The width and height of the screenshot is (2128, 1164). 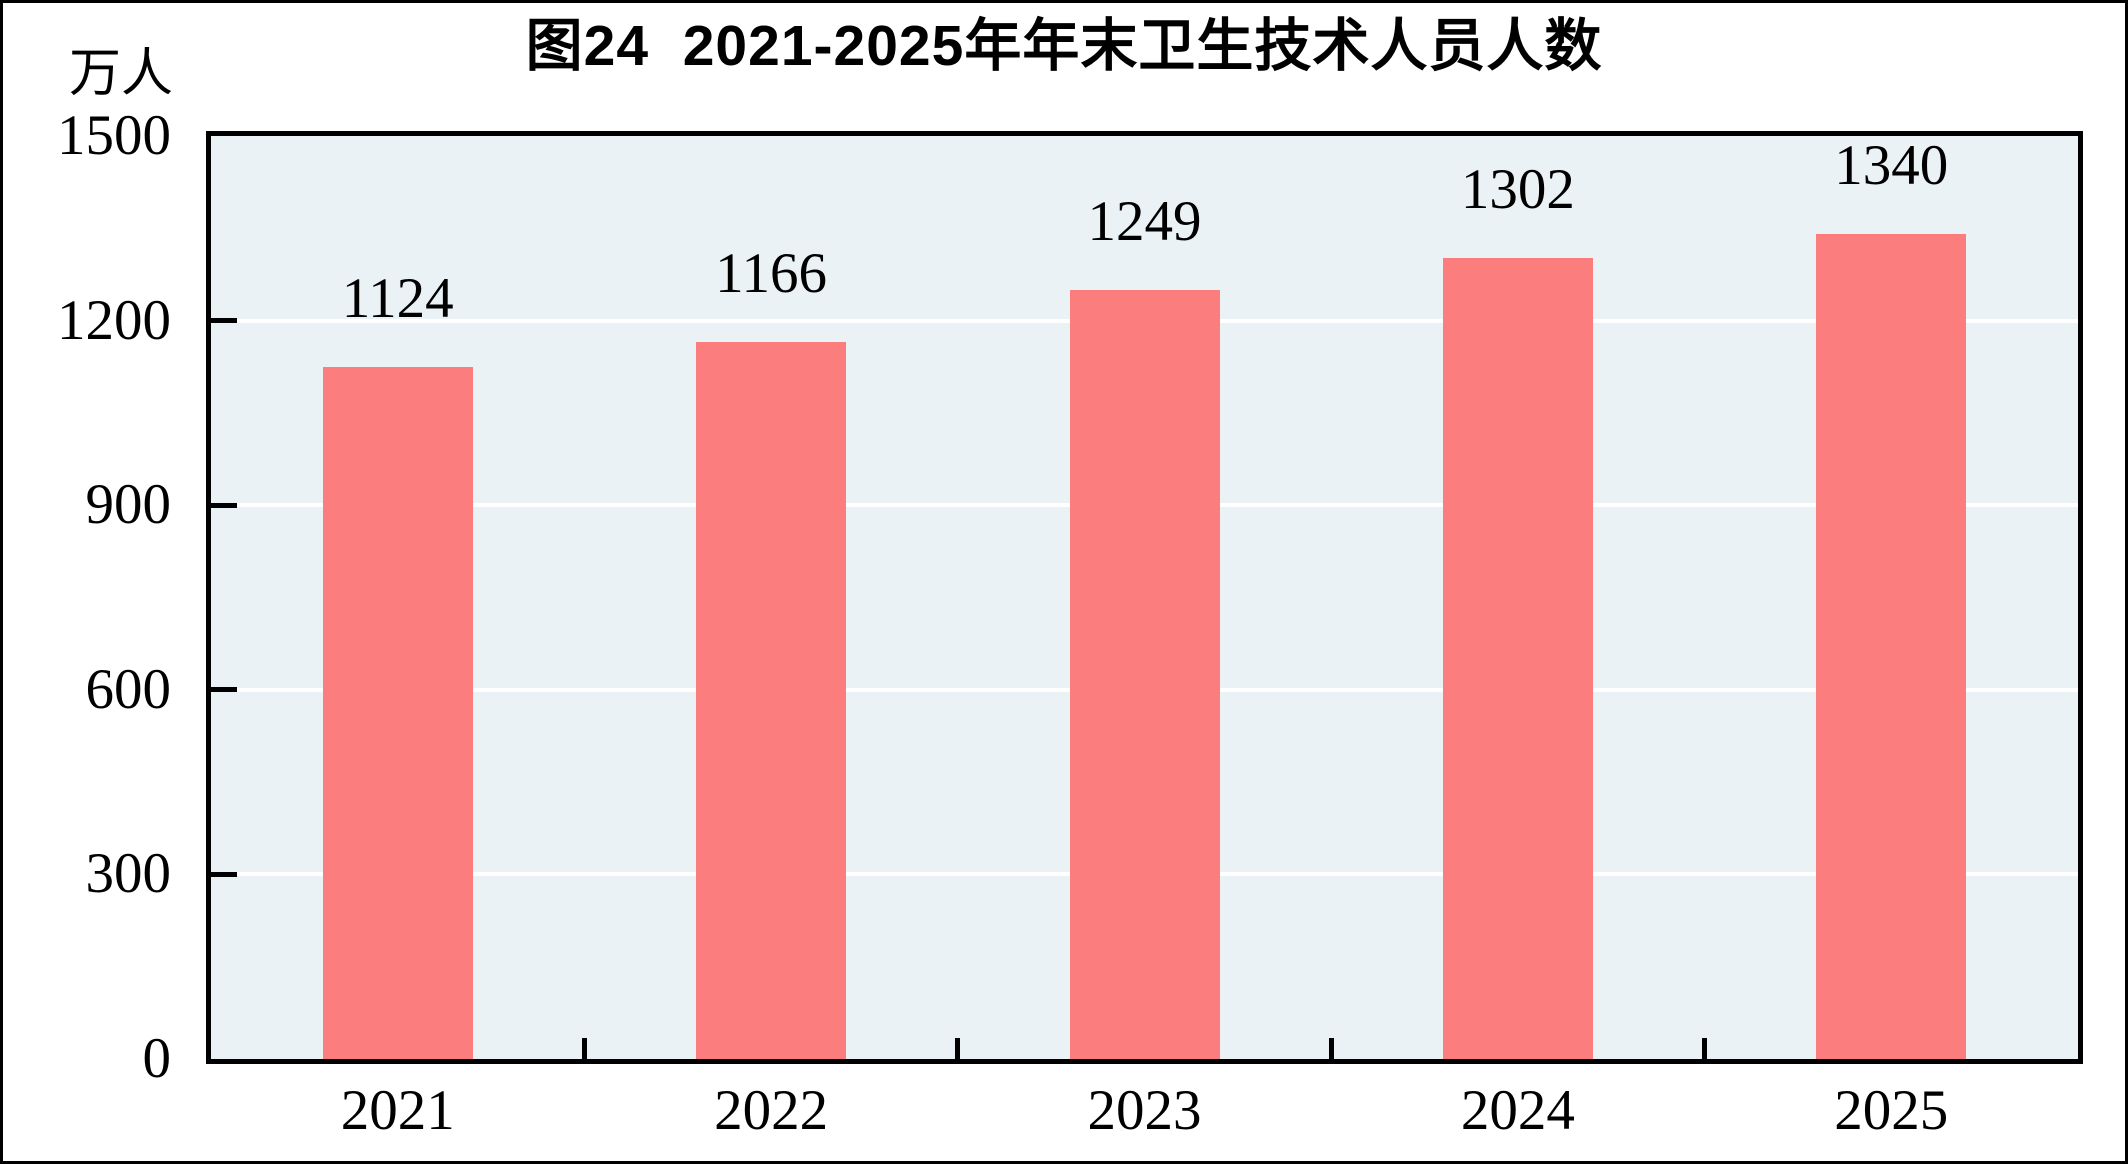 What do you see at coordinates (771, 1110) in the screenshot?
I see `x-tick-label-2022: 2022` at bounding box center [771, 1110].